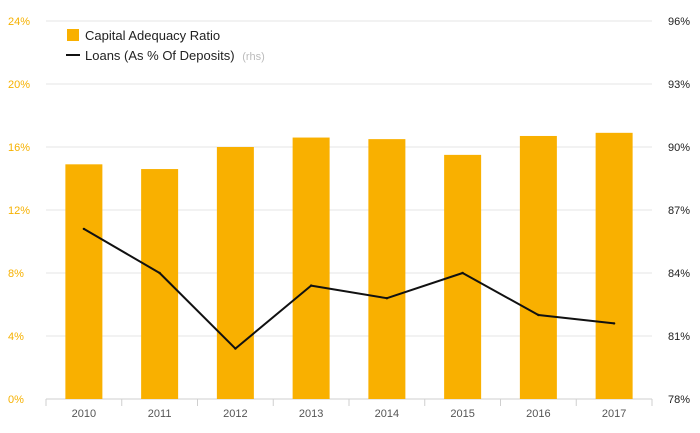 Image resolution: width=700 pixels, height=433 pixels. I want to click on legend-label-line-note: (rhs), so click(253, 57).